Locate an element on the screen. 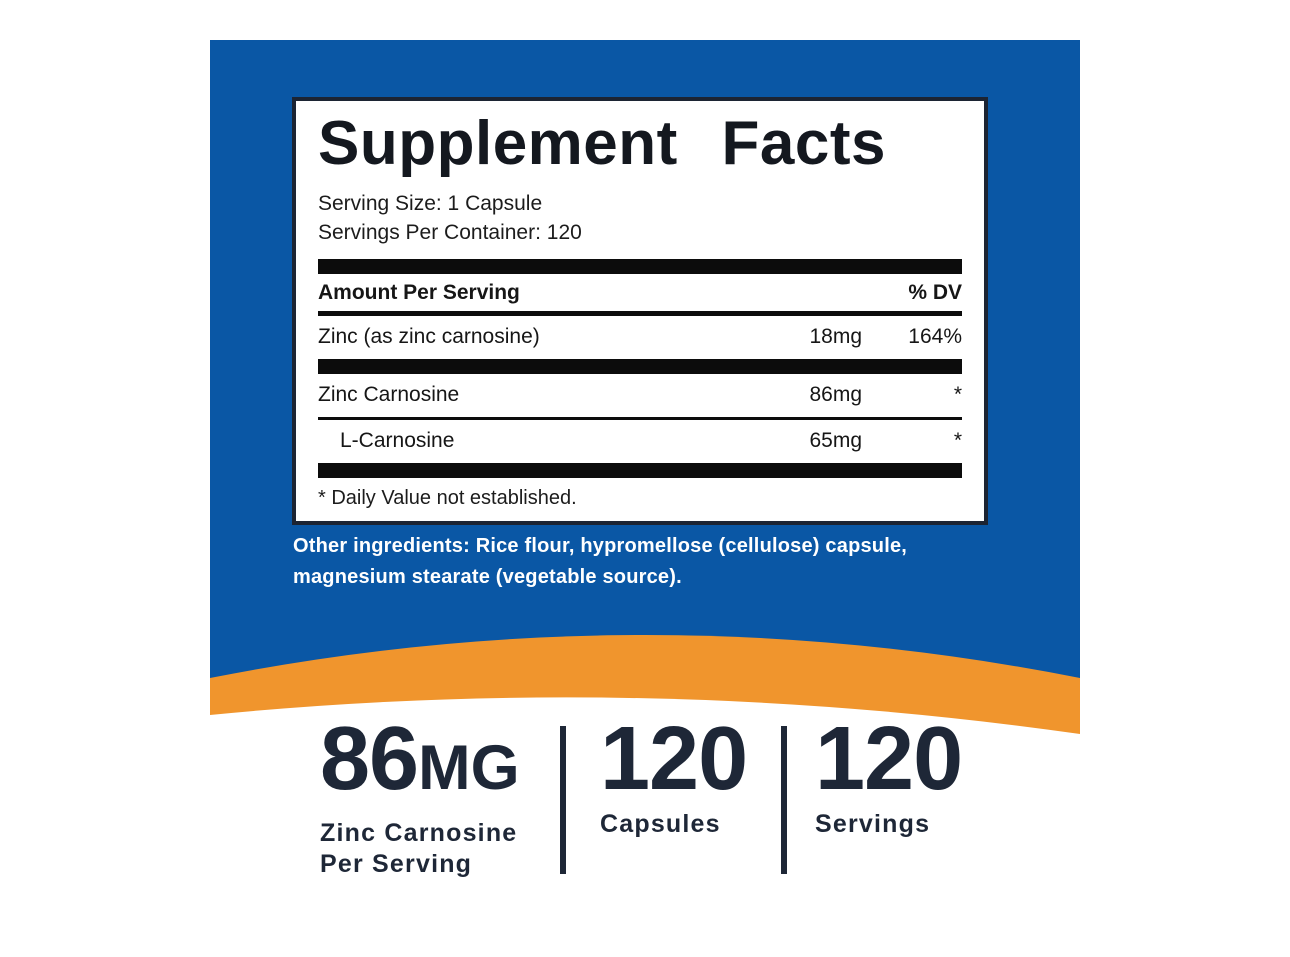  nutrient-amount: 18mg is located at coordinates (835, 336).